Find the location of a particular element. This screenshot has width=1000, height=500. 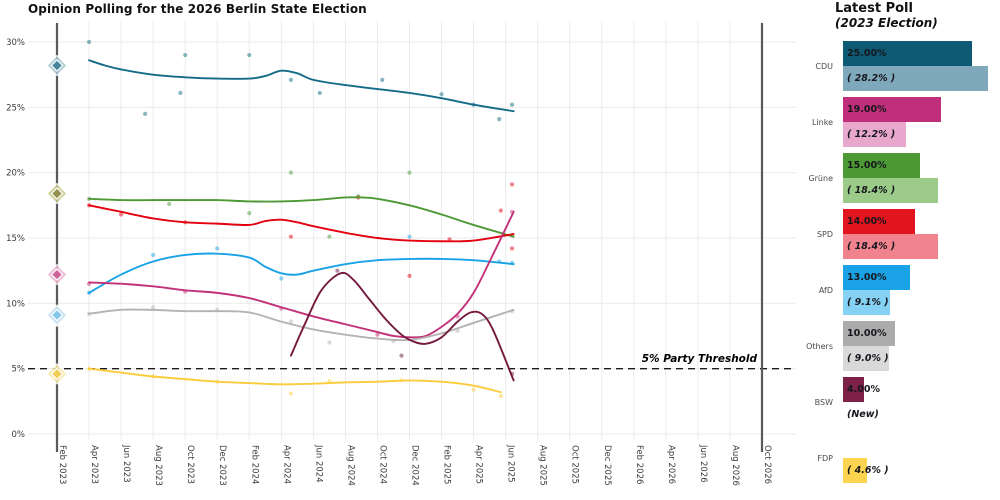

election-2023-value-others: ( 9.0% ) is located at coordinates (868, 358).